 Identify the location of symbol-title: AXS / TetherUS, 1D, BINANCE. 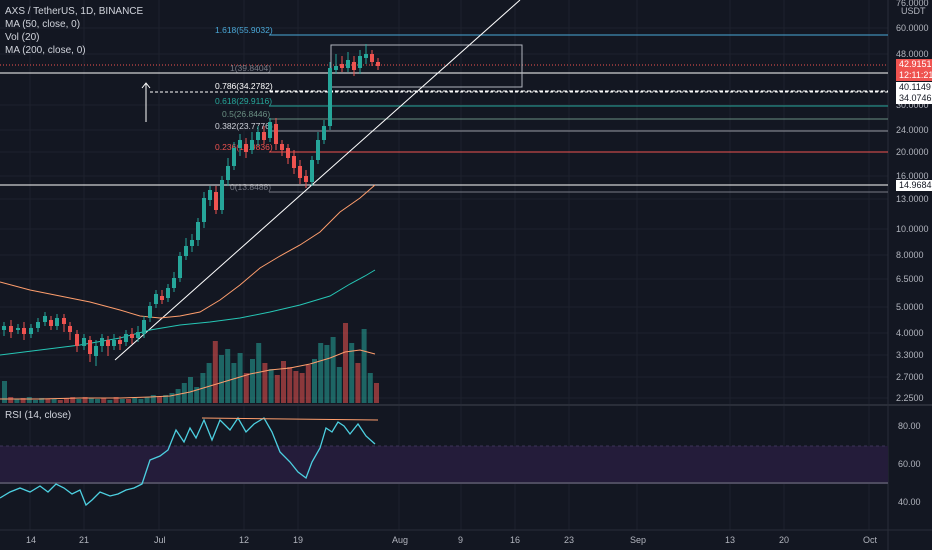
(74, 11).